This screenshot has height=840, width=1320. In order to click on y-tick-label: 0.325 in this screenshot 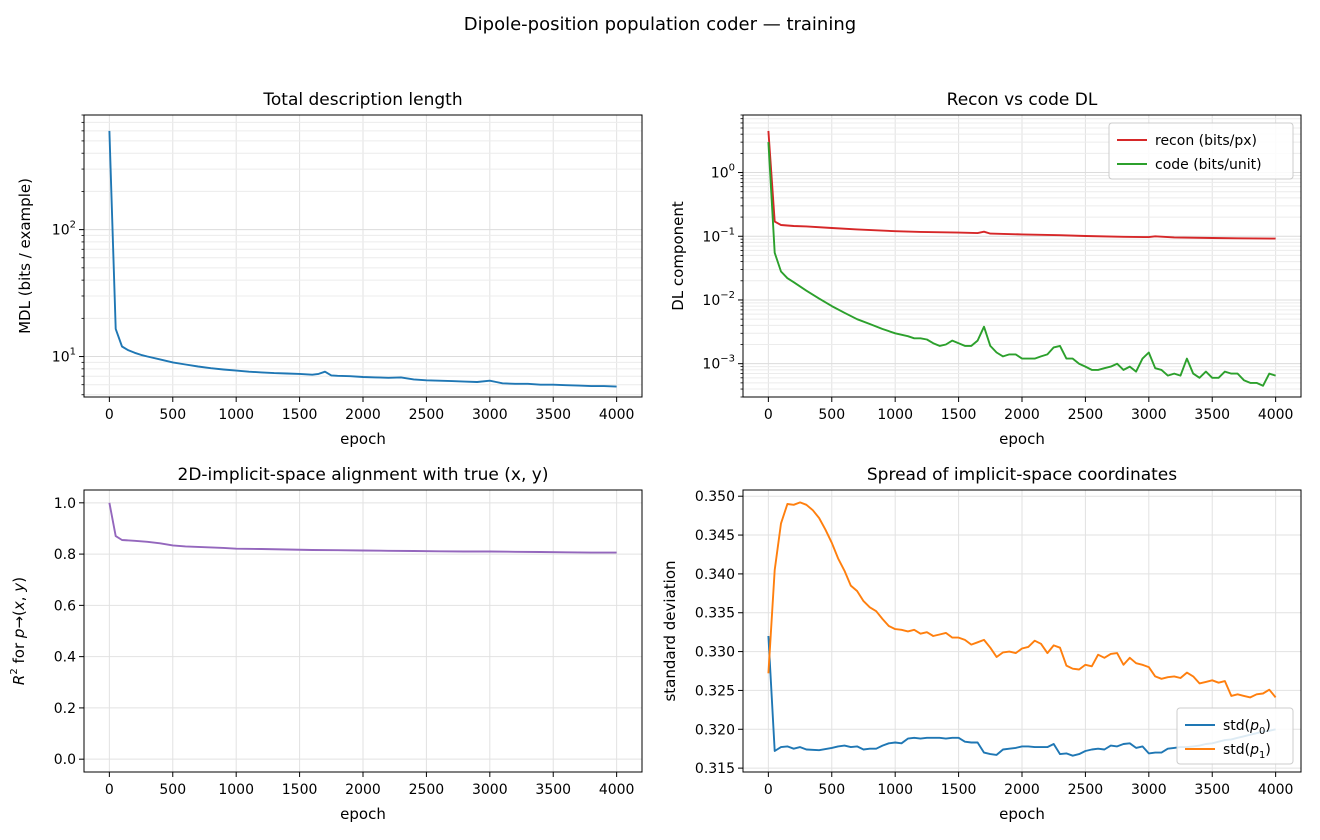, I will do `click(715, 691)`.